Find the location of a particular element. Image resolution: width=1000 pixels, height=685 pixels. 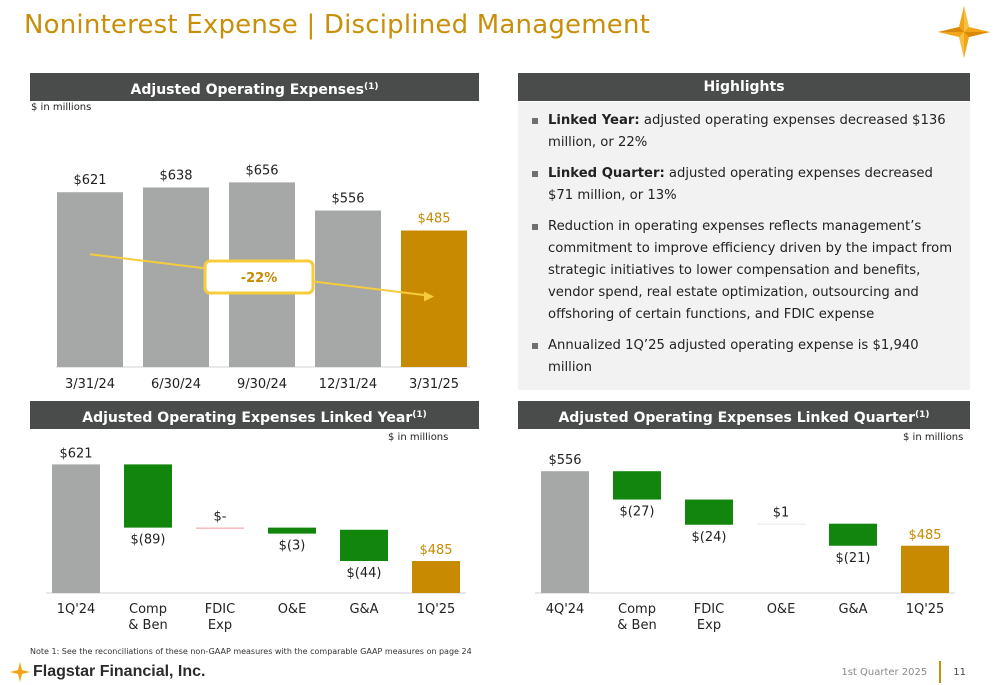

bar-value-label: $- is located at coordinates (220, 517).